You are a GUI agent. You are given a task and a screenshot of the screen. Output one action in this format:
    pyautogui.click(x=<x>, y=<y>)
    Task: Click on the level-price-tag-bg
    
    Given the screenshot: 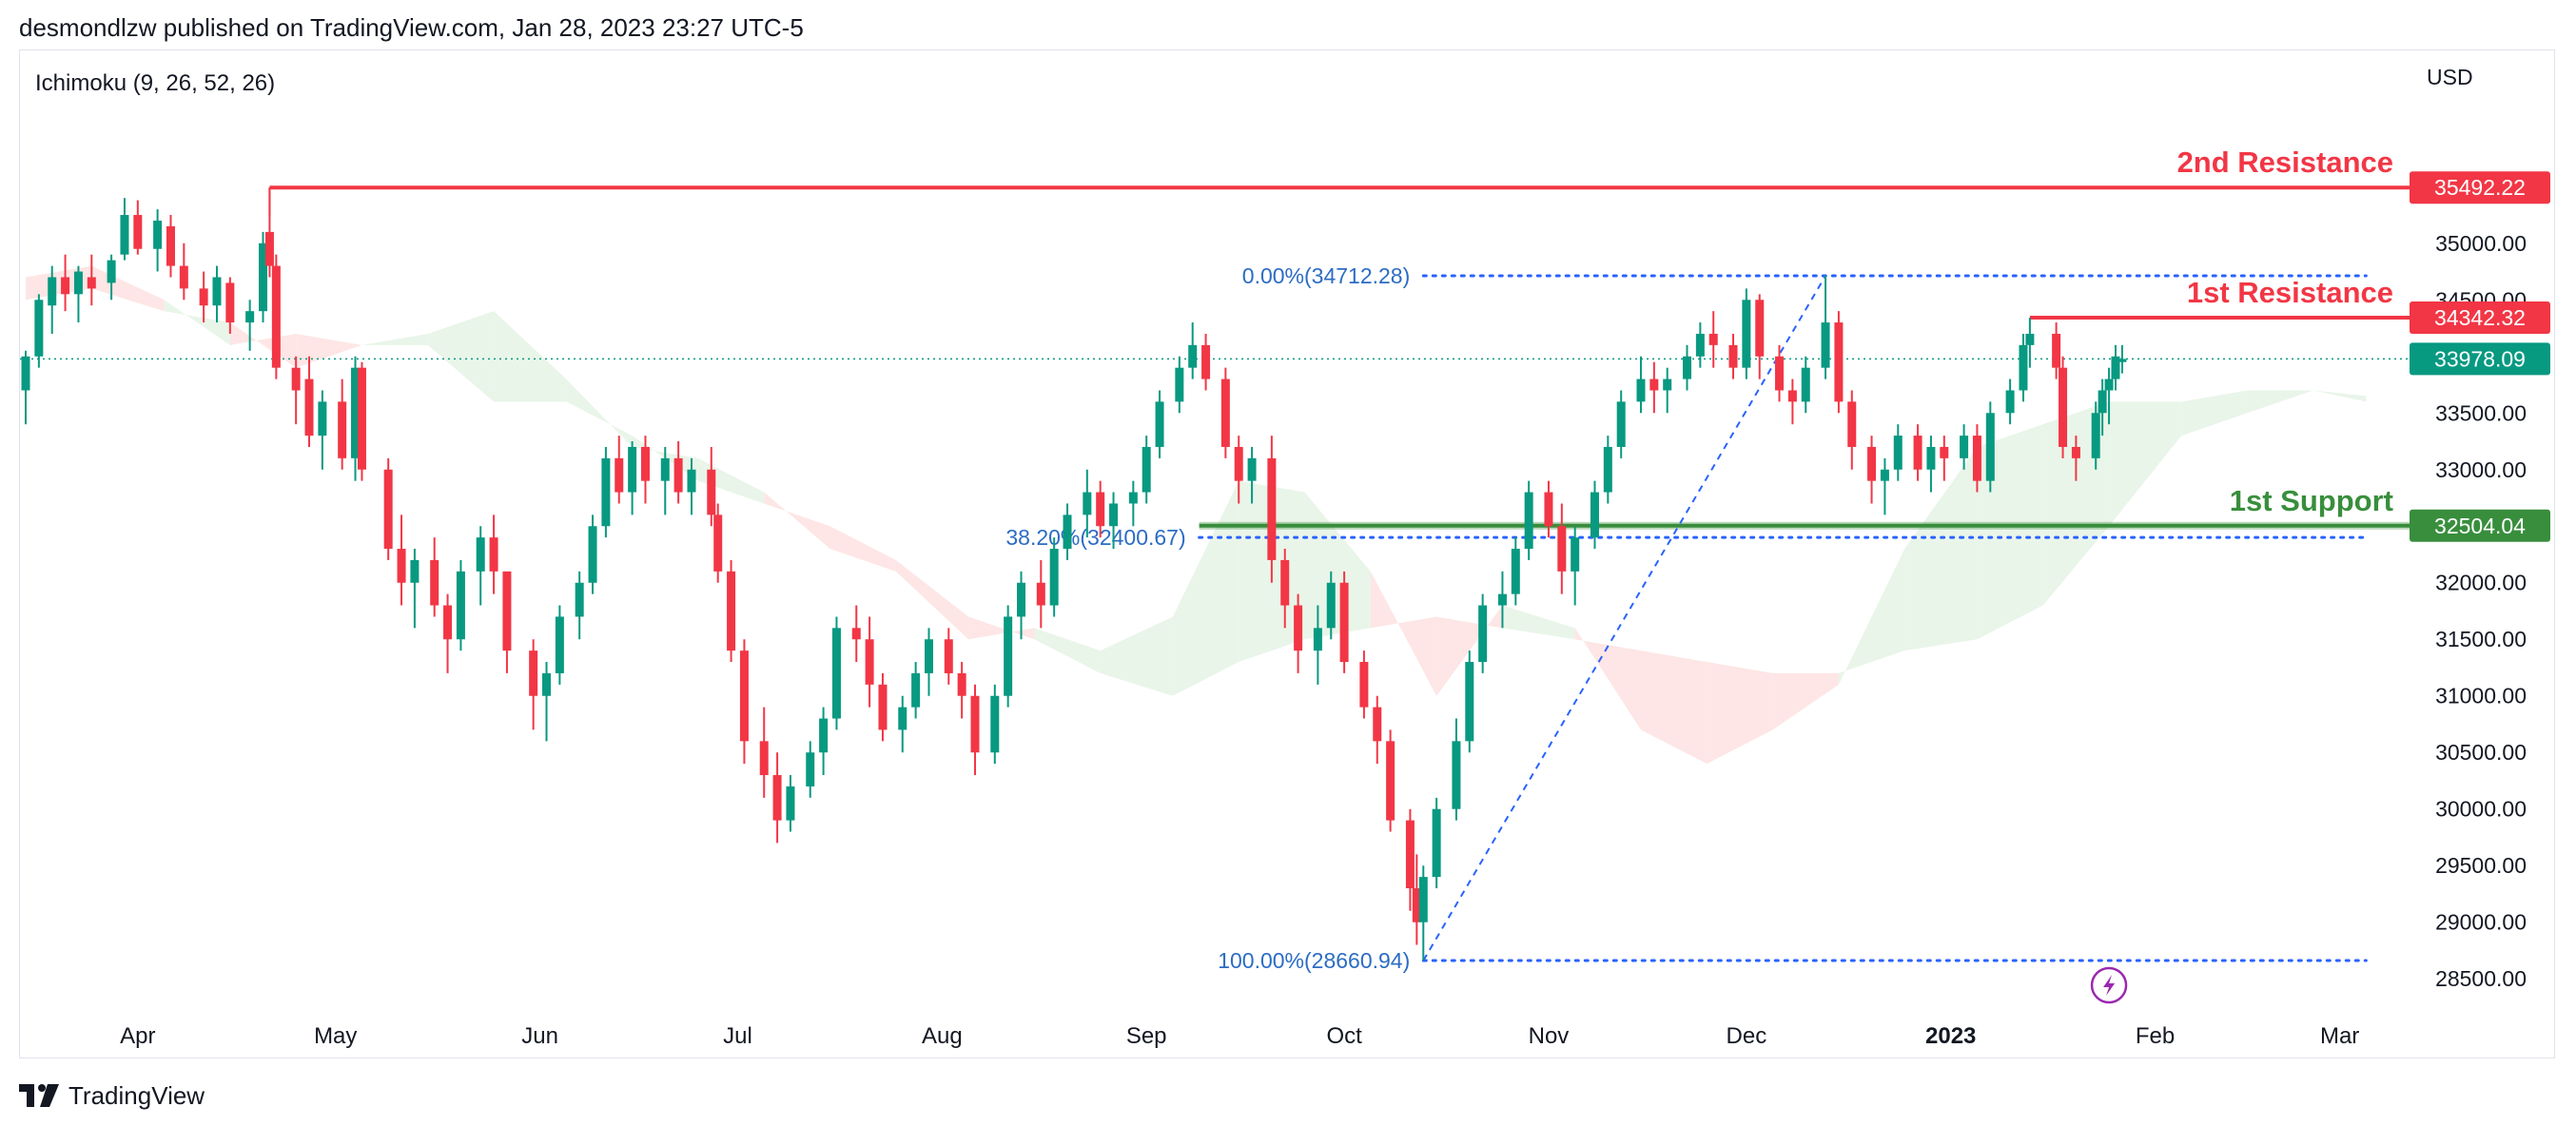 What is the action you would take?
    pyautogui.click(x=2480, y=188)
    